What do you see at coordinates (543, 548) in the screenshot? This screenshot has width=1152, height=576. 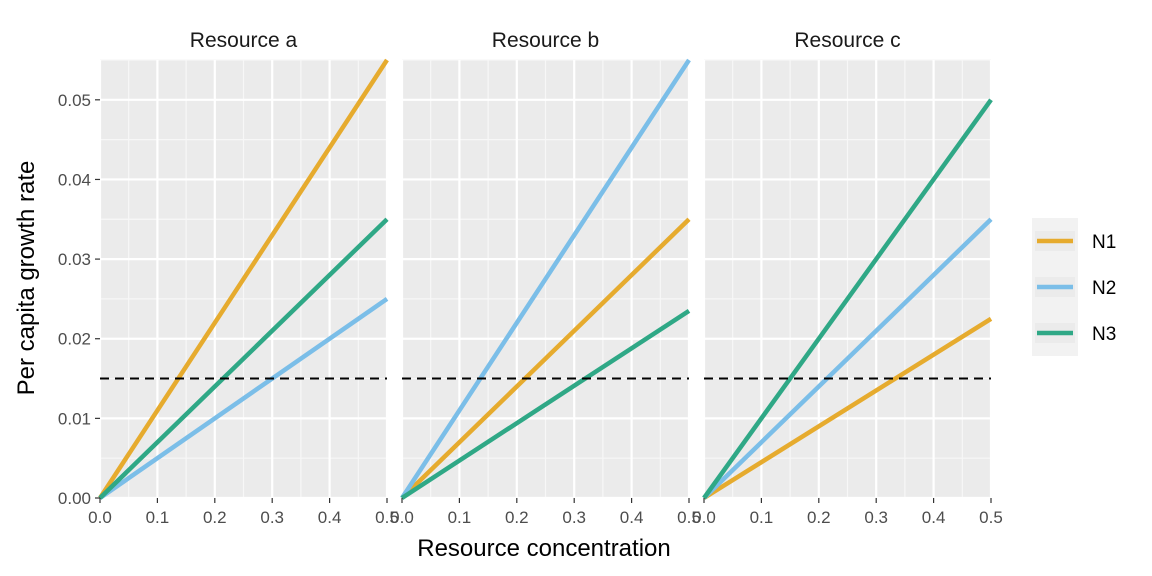 I see `x-axis-title: Resource concentration` at bounding box center [543, 548].